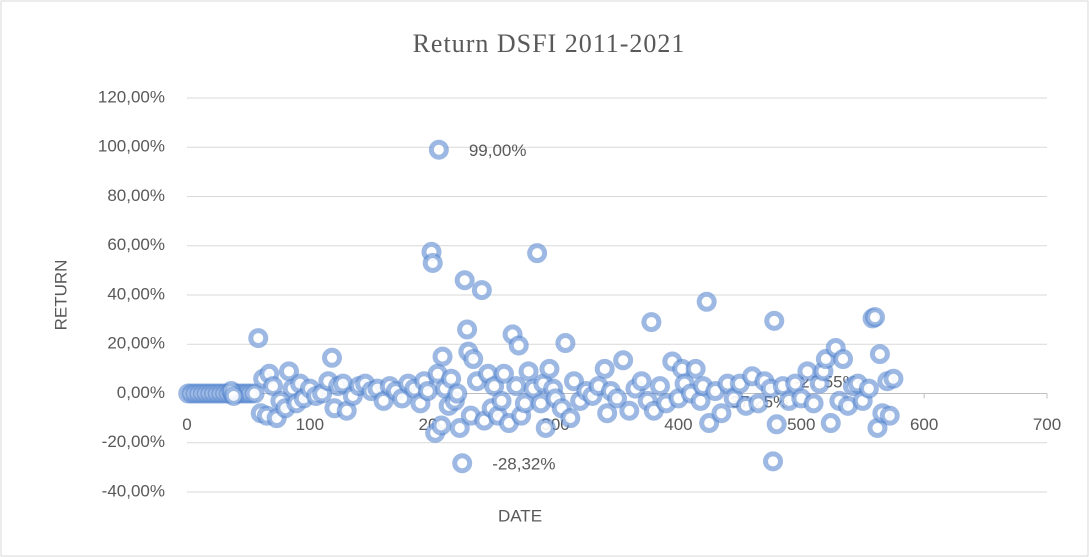 This screenshot has height=557, width=1089. I want to click on y-tick-label: -20,00%, so click(133, 441).